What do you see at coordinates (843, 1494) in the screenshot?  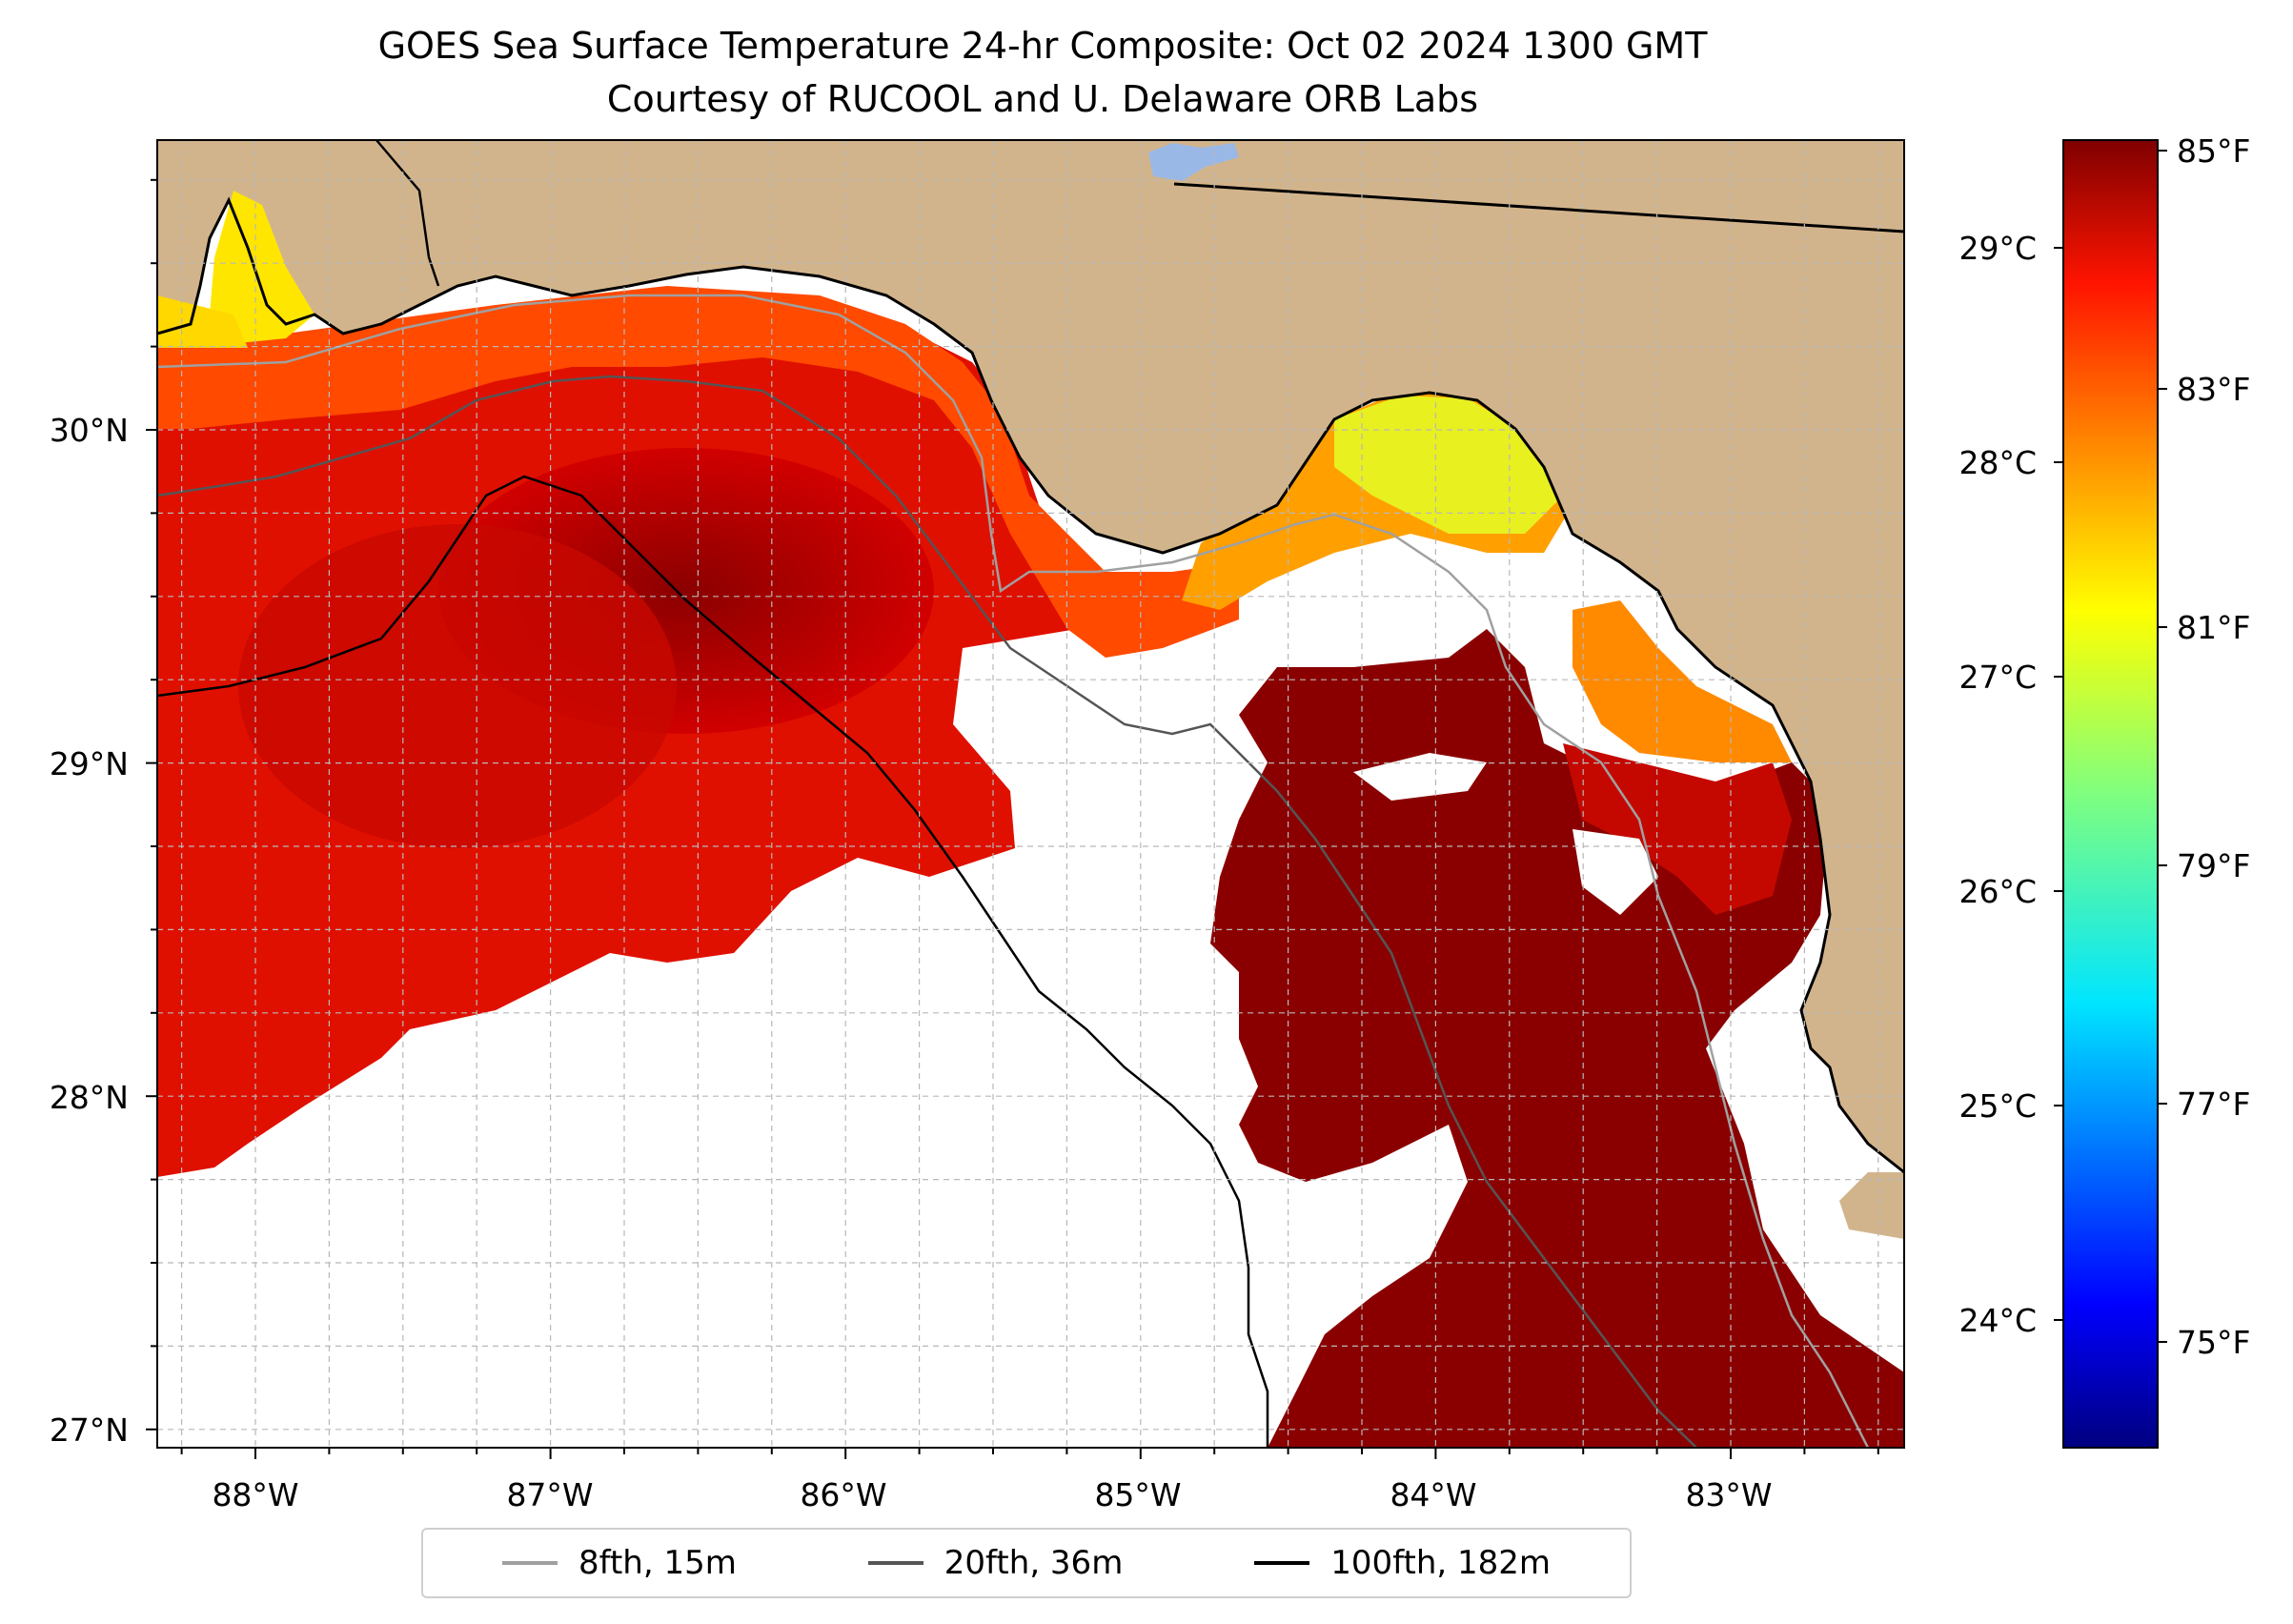 I see `lon-tick-86w: 86°W` at bounding box center [843, 1494].